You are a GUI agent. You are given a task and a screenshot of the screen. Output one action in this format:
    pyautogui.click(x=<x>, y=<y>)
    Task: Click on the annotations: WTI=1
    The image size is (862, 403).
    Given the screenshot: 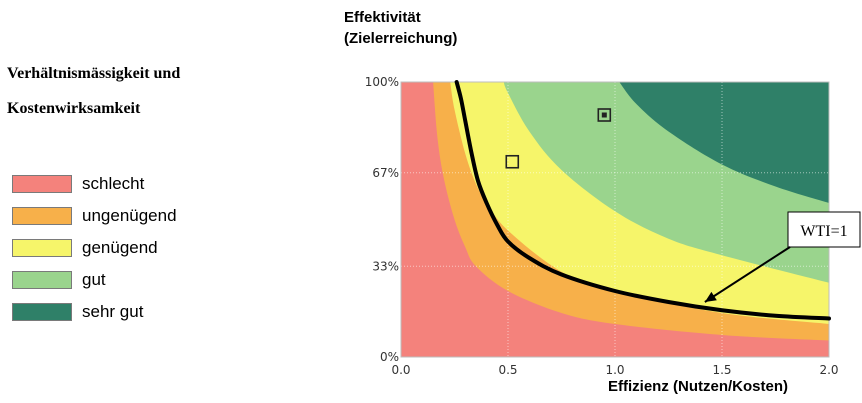 What is the action you would take?
    pyautogui.click(x=782, y=257)
    